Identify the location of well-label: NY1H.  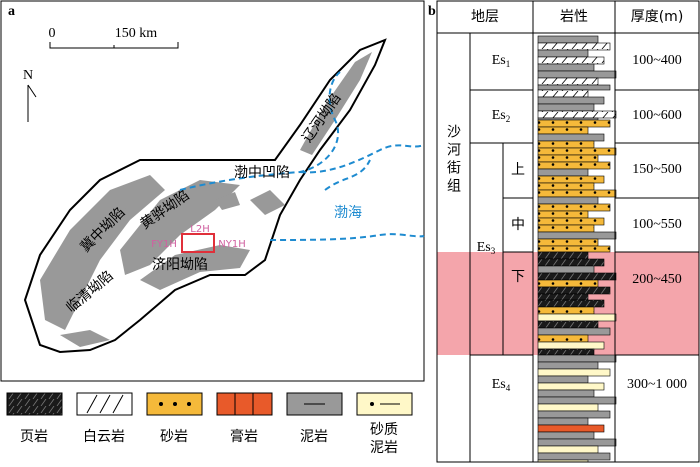
(231, 244).